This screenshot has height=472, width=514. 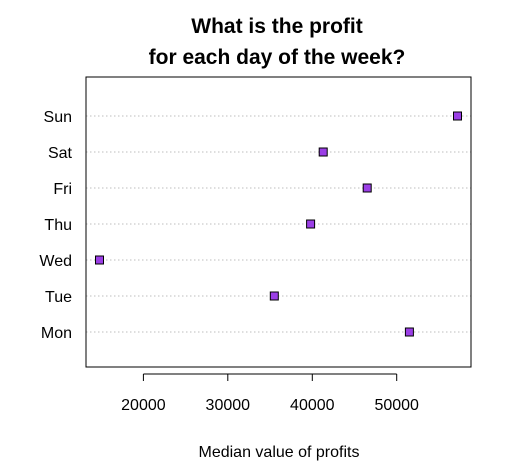 I want to click on y-tick-label-sat: Sat, so click(x=60, y=153).